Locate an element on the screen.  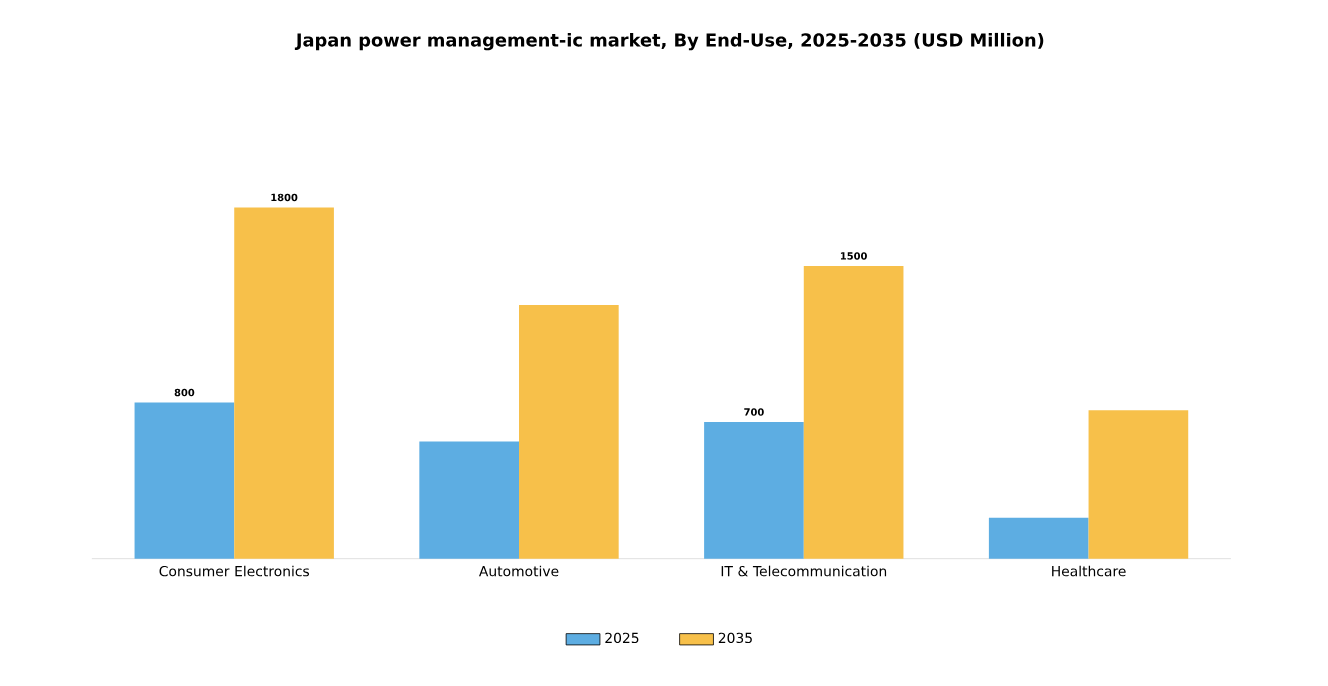
chart-title: Japan power management-ic market, By End-Use, 2025-2035 (USD Million) is located at coordinates (669, 42).